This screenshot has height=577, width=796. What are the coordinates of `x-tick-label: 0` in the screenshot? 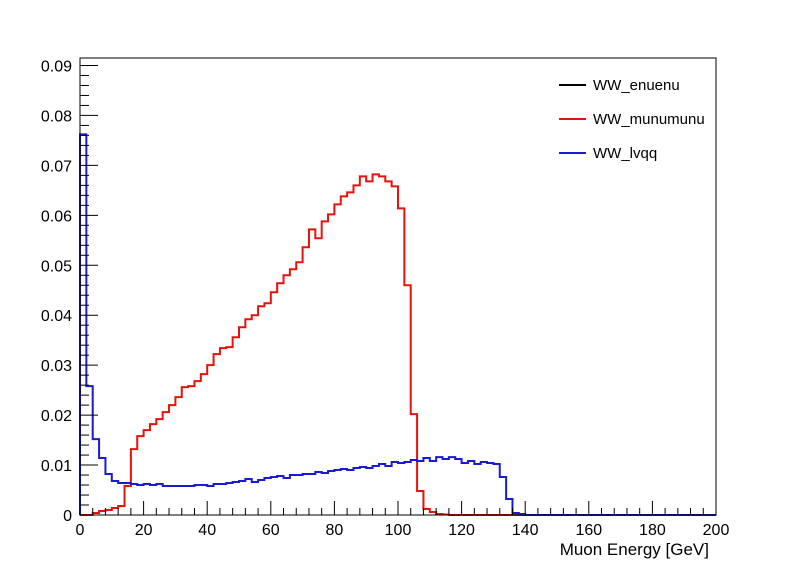 It's located at (80, 530).